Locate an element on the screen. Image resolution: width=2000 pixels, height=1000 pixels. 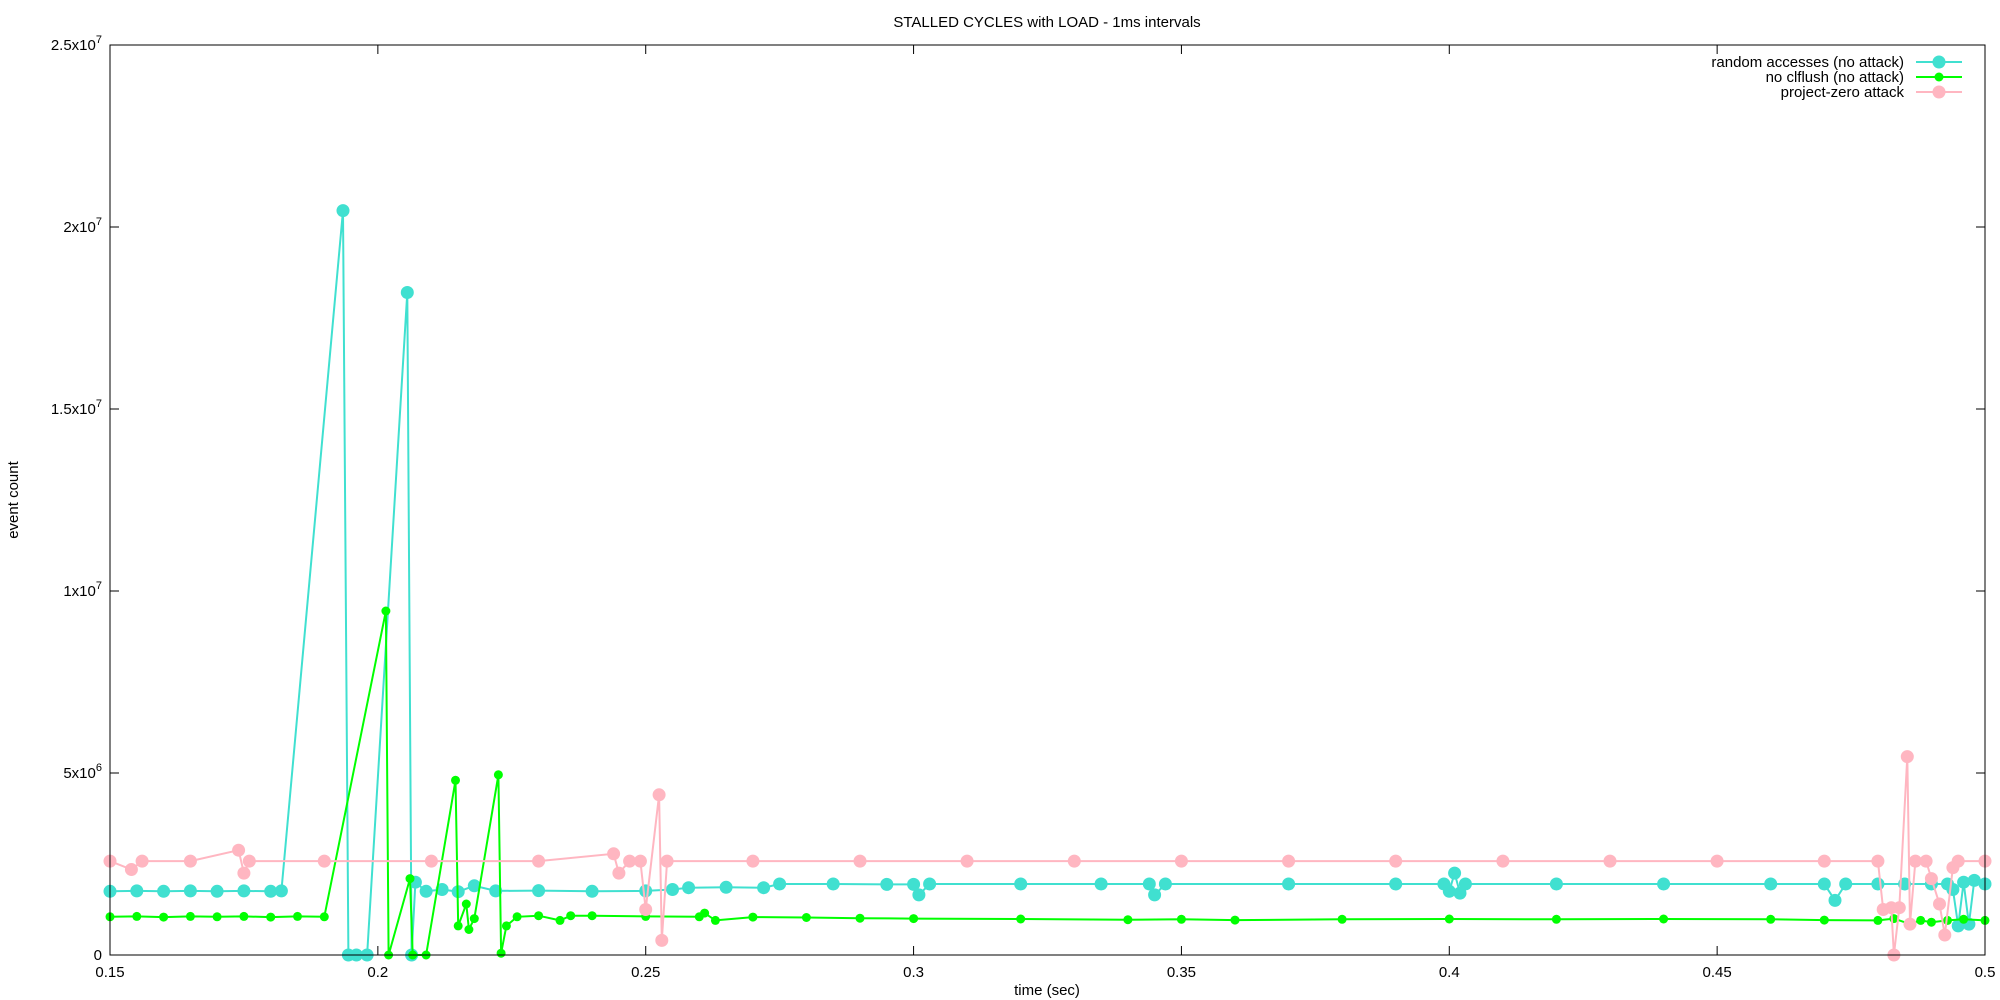
legend-item: no clflush (no attack) is located at coordinates (1864, 77).